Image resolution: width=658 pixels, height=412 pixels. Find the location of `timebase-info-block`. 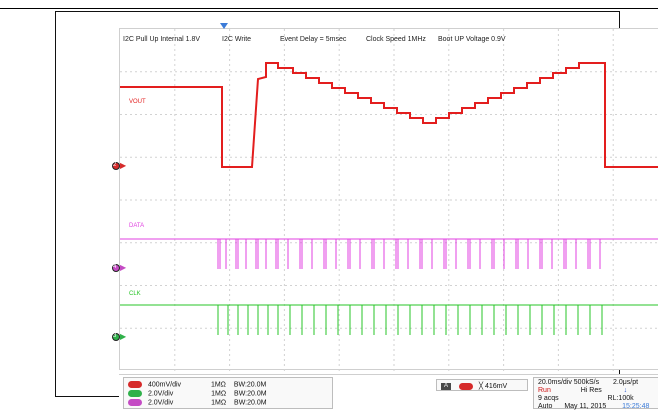

timebase-info-block is located at coordinates (595, 393).